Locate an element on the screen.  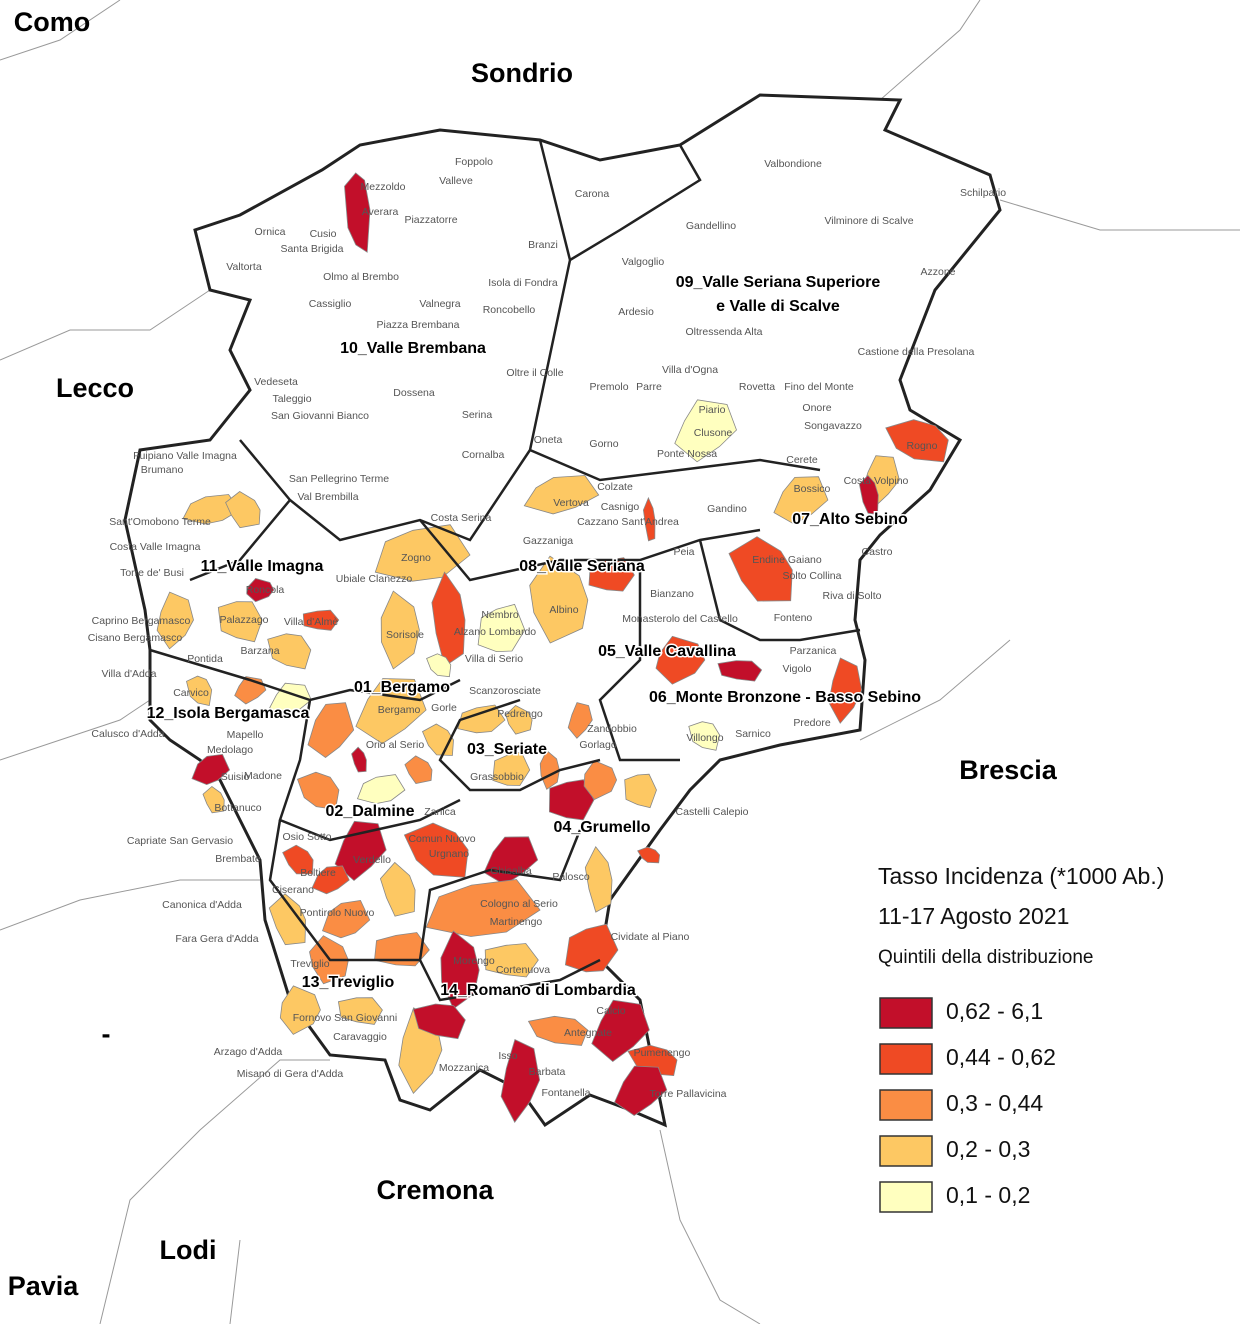
district-label: 08_Valle Seriana is located at coordinates (582, 566).